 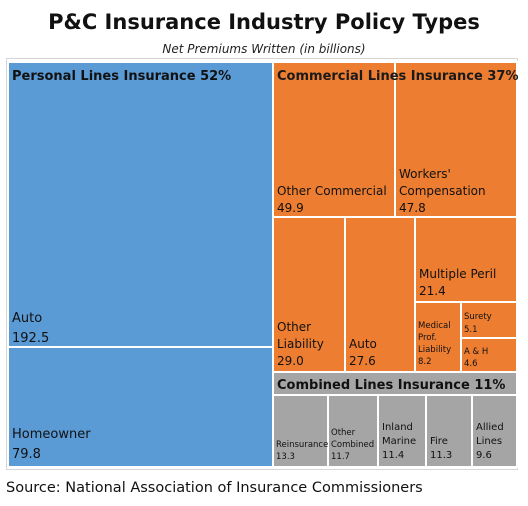 What do you see at coordinates (352, 445) in the screenshot?
I see `cell-label-other-combined-line2: Combined` at bounding box center [352, 445].